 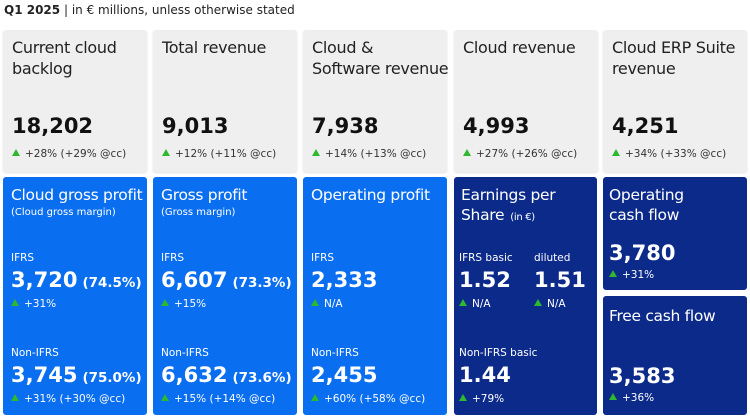 I want to click on change: +12% (+11% @cc), so click(x=219, y=154).